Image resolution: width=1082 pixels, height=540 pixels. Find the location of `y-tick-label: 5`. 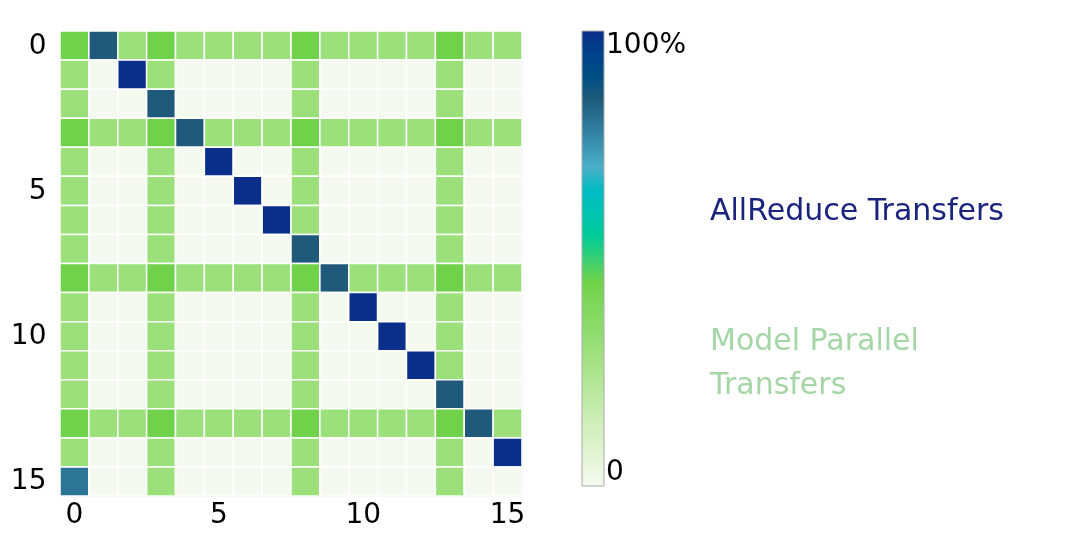

y-tick-label: 5 is located at coordinates (37, 189).